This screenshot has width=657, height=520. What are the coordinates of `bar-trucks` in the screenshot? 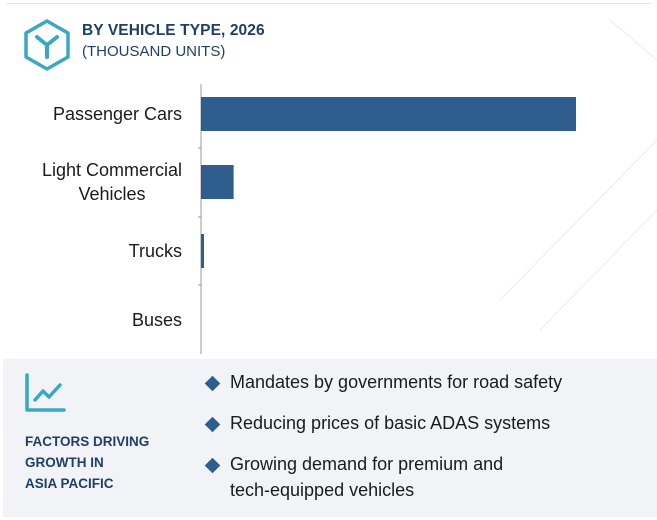 It's located at (202, 251).